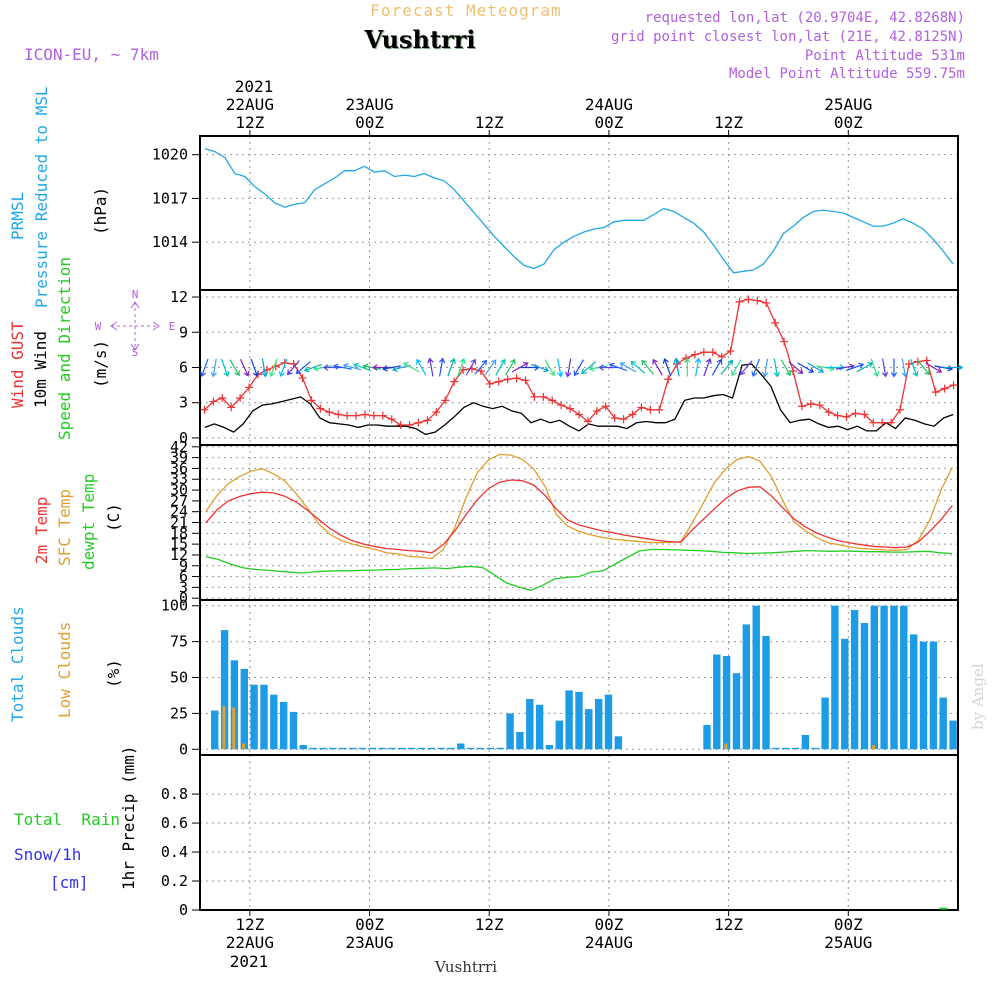 The width and height of the screenshot is (1000, 1000). I want to click on y-tick-label: 0.8, so click(174, 794).